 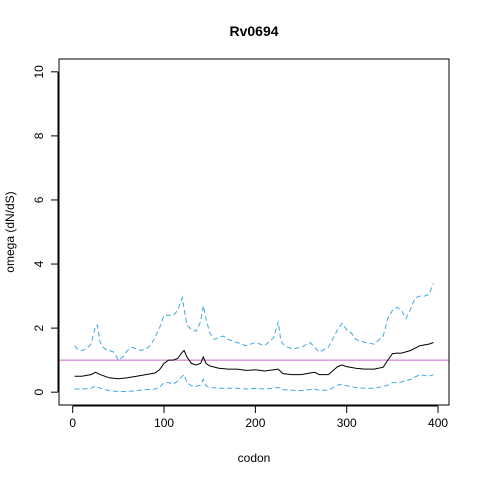 I want to click on x-tick-label: 200, so click(x=255, y=423).